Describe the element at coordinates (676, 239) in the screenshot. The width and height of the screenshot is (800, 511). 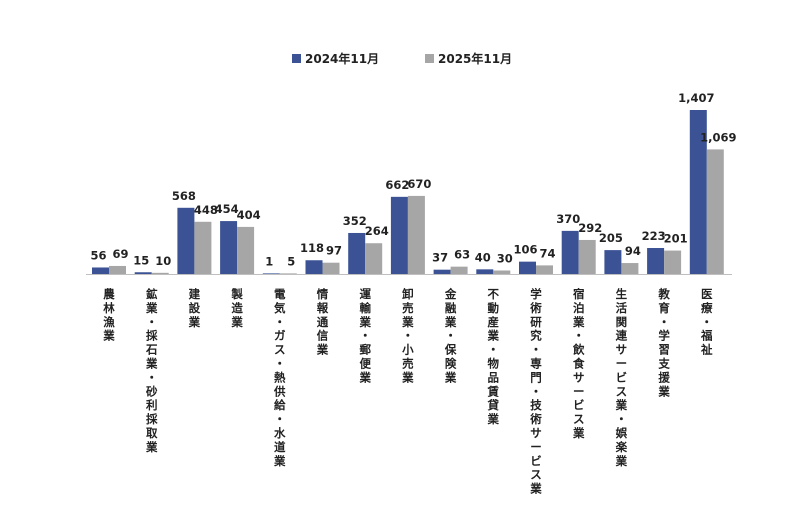
I see `value-label-2025-13: 201` at that location.